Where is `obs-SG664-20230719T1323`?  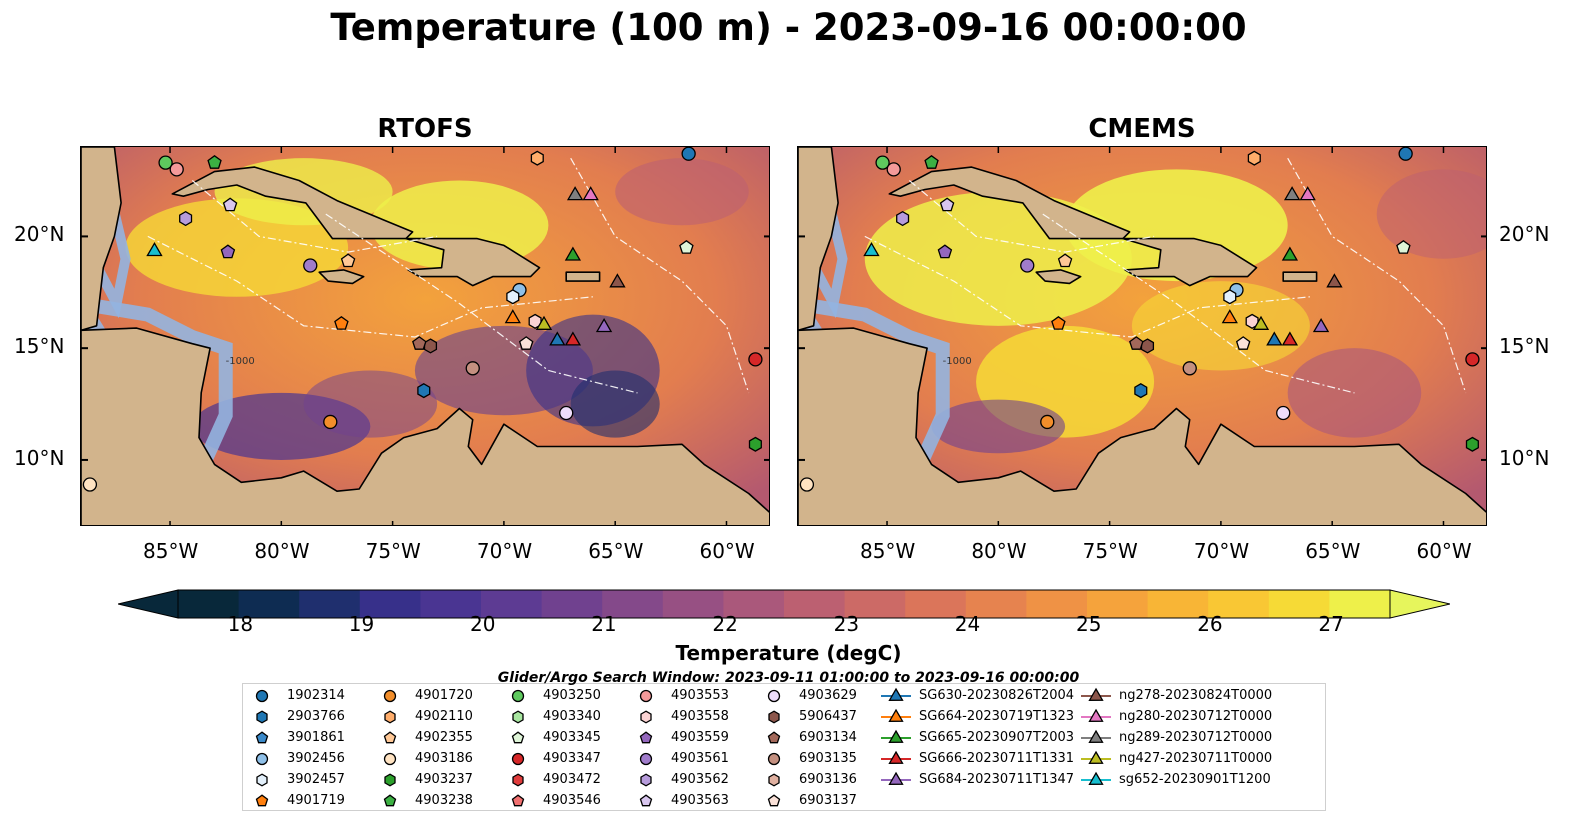 obs-SG664-20230719T1323 is located at coordinates (1229, 316).